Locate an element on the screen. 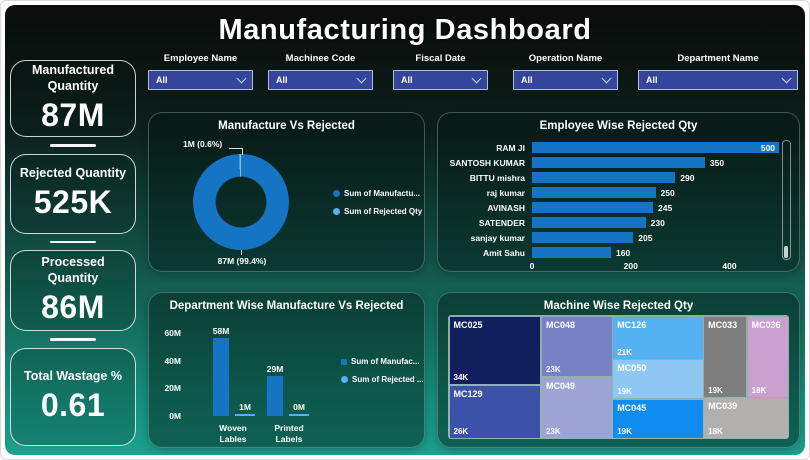 The image size is (810, 460). value-label: 160 is located at coordinates (623, 252).